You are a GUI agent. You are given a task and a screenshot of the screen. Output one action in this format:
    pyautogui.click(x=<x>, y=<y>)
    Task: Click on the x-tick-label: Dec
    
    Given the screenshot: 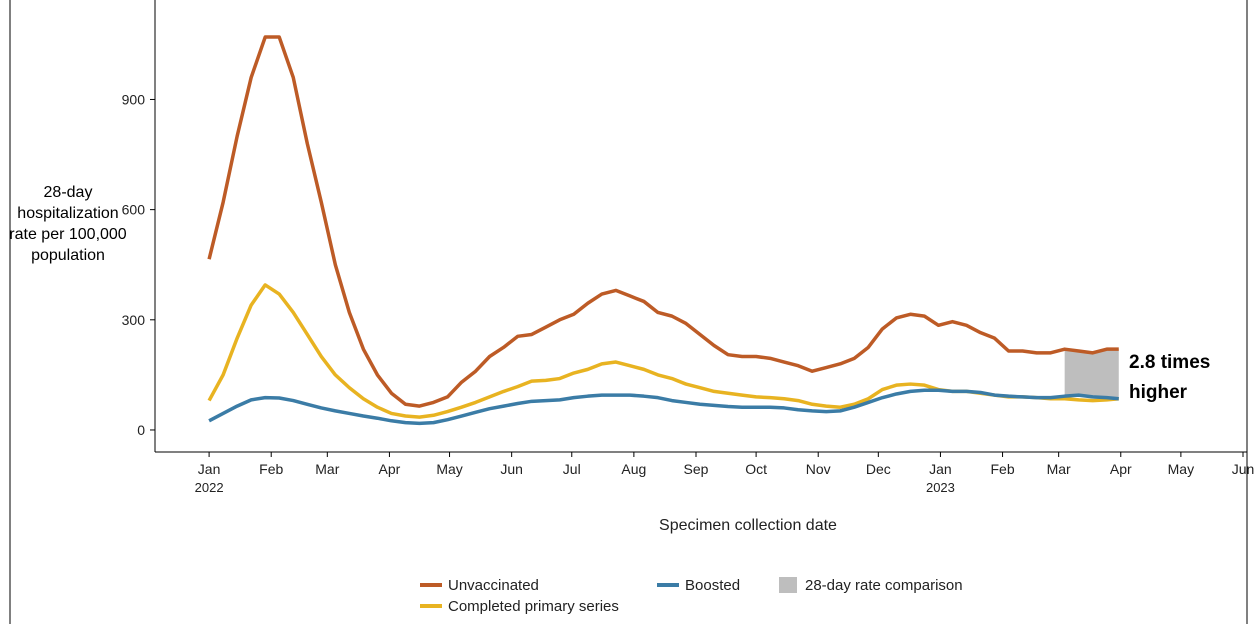 What is the action you would take?
    pyautogui.click(x=878, y=469)
    